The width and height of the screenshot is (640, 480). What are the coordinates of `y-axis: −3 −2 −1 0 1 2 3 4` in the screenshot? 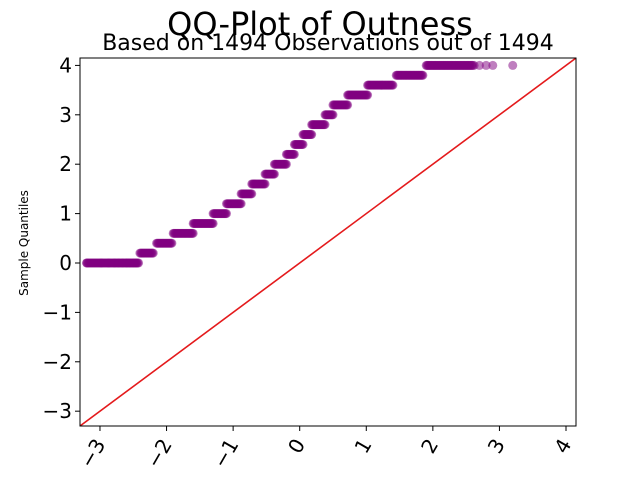 It's located at (61, 238).